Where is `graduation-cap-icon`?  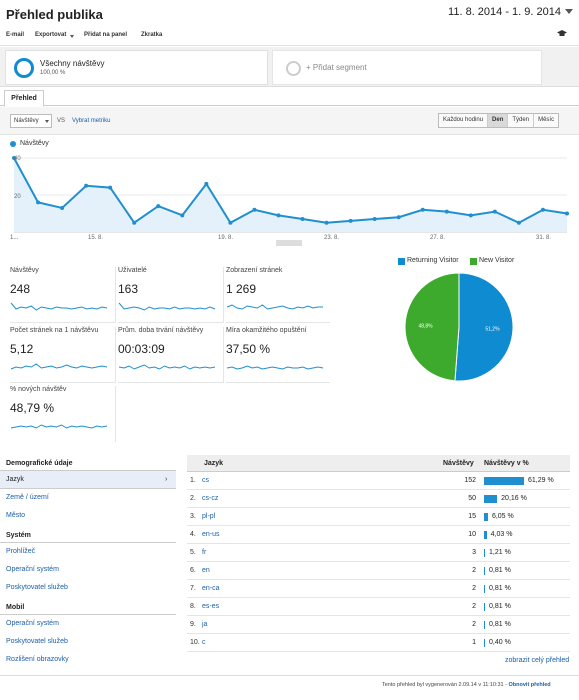
graduation-cap-icon is located at coordinates (562, 33).